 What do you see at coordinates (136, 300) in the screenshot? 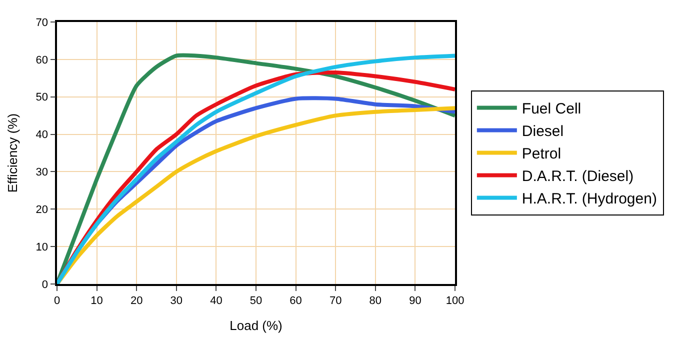
I see `x-tick-label: 20` at bounding box center [136, 300].